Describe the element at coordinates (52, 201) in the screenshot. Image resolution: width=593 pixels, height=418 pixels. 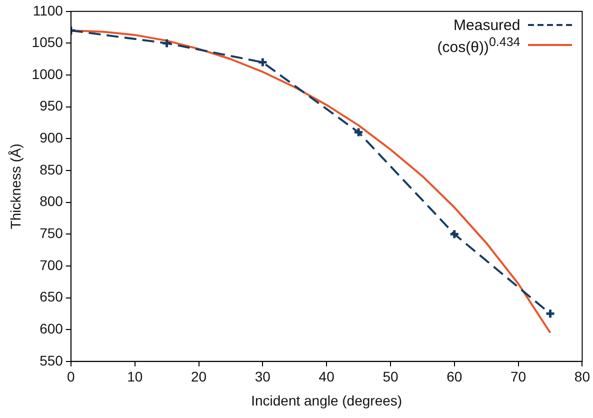
I see `y-tick-label: 800` at that location.